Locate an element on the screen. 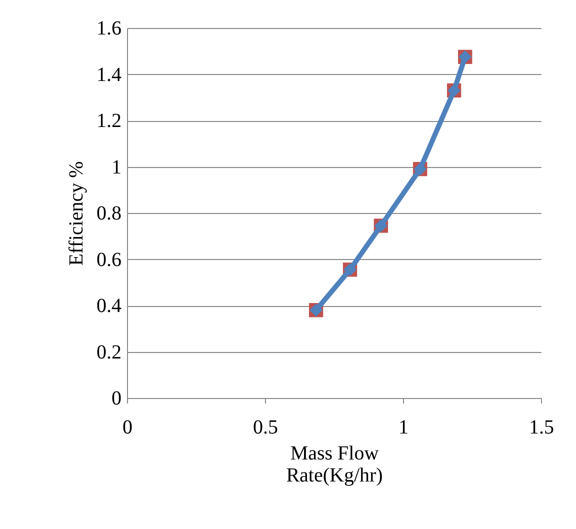 This screenshot has width=576, height=529. x-axis-title: Mass Flow Rate(Kg/hr) is located at coordinates (334, 464).